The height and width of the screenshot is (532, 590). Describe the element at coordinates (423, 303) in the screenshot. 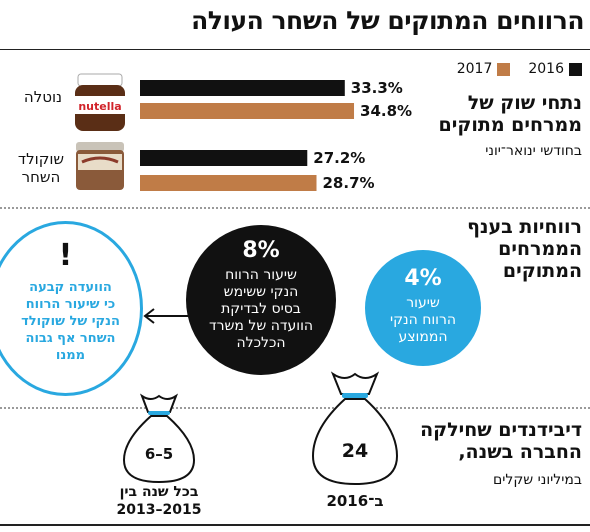

I see `avg-profit-label-line1: שיעור` at that location.